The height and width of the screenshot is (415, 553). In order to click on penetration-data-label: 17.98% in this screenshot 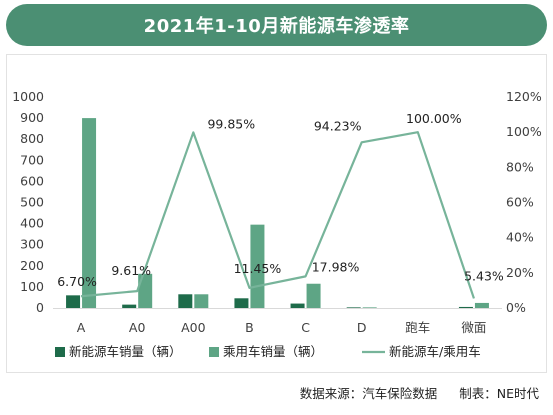, I will do `click(336, 266)`.